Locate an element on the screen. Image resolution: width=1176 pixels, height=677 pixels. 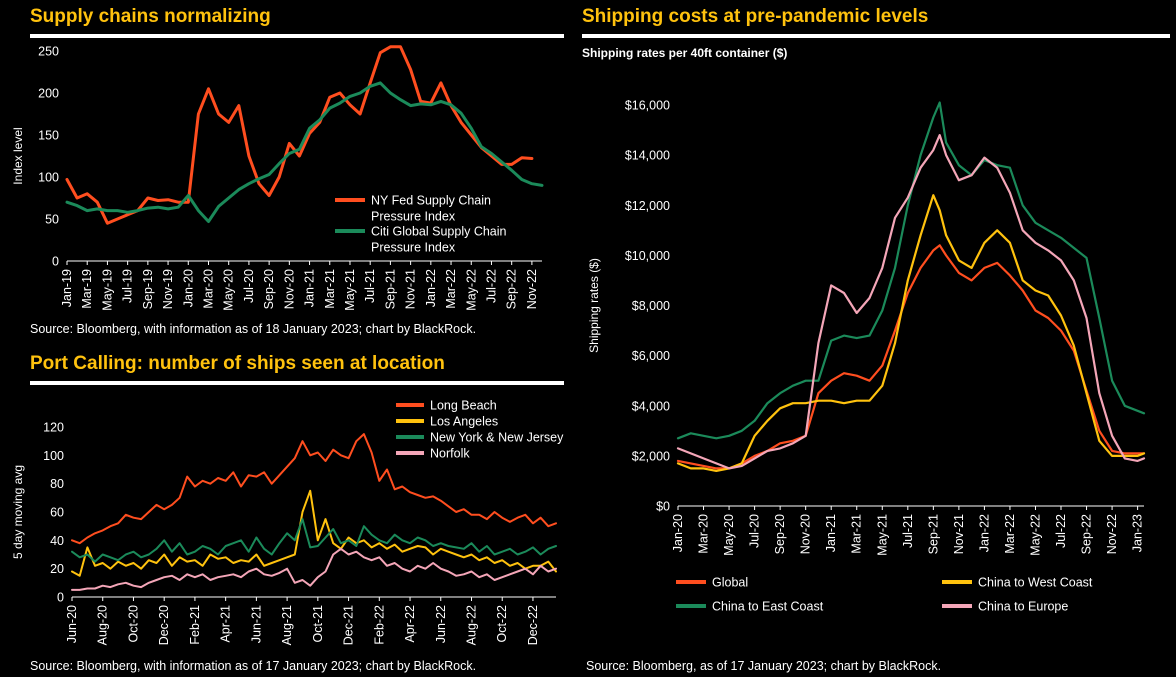
ship-chart-subtitle: Shipping rates per 40ft container ($) is located at coordinates (685, 53).